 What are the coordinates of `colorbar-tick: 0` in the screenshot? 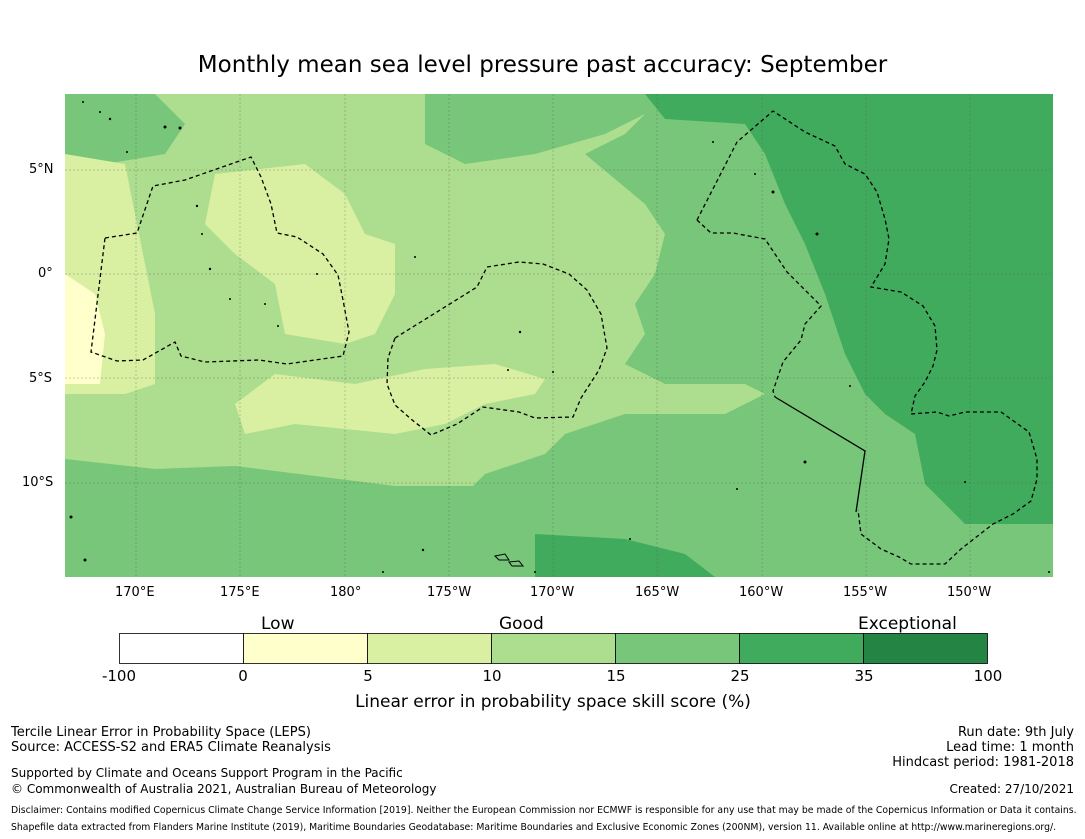 It's located at (243, 676).